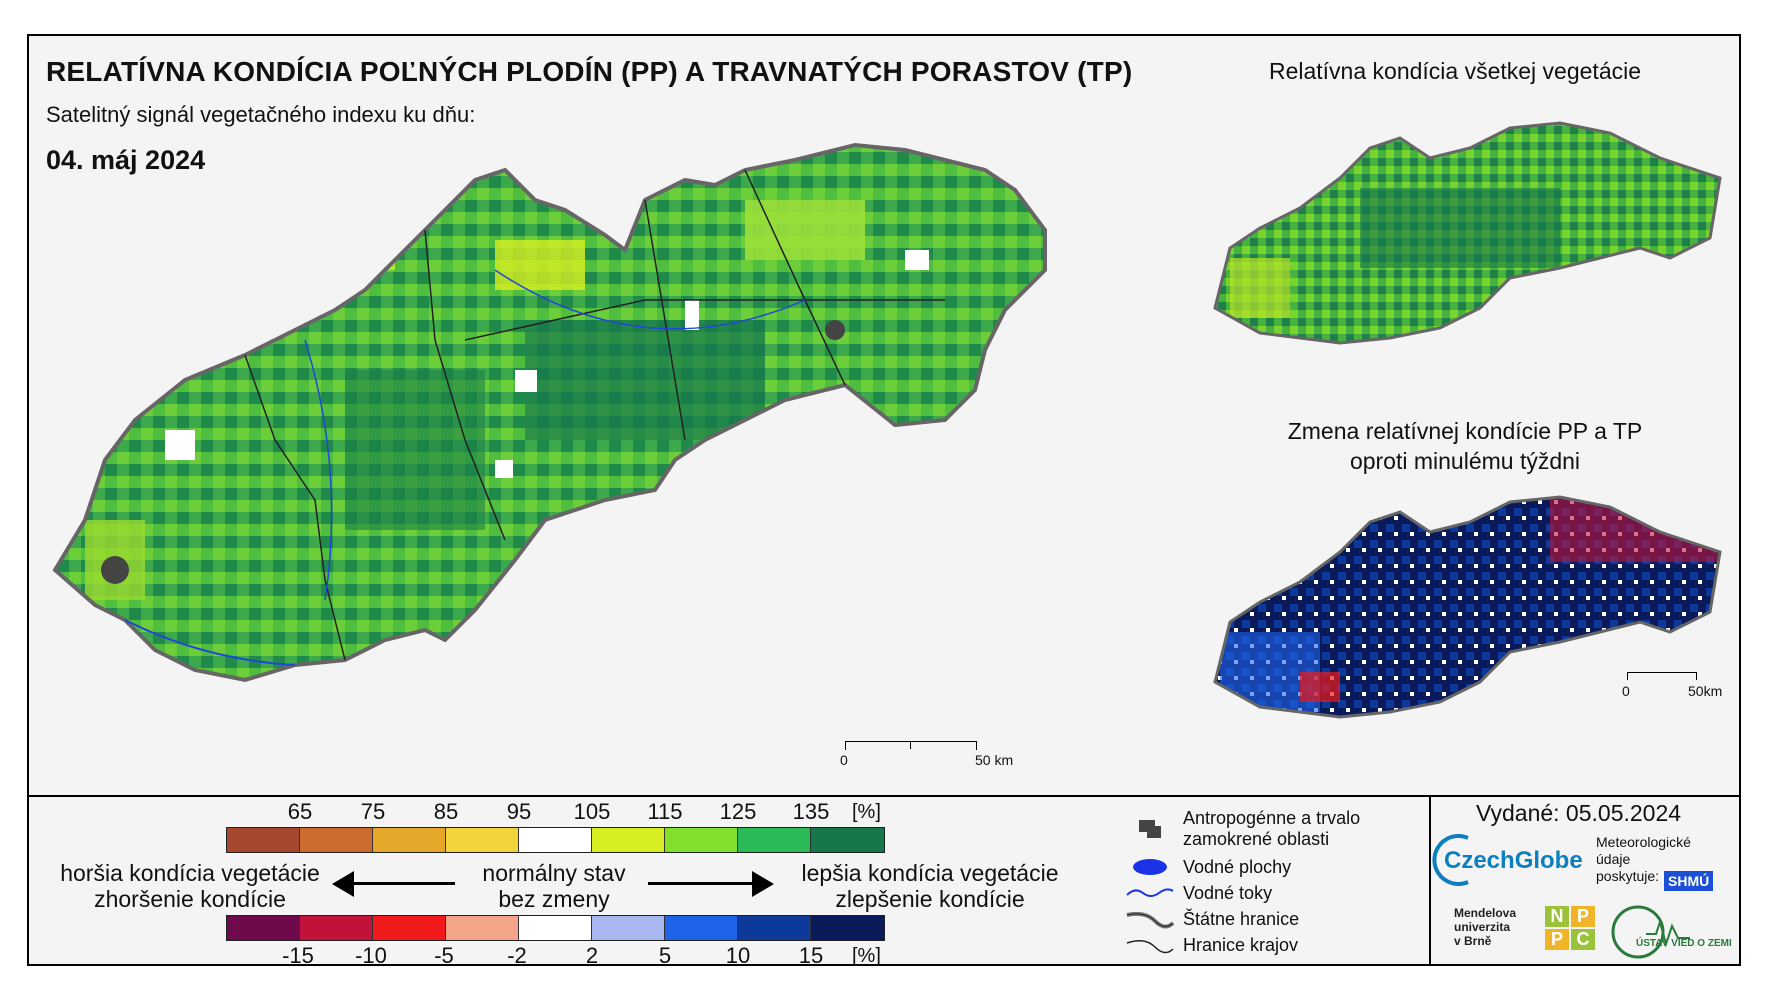 The width and height of the screenshot is (1772, 1003). Describe the element at coordinates (1150, 829) in the screenshot. I see `anthro-area-icon` at that location.